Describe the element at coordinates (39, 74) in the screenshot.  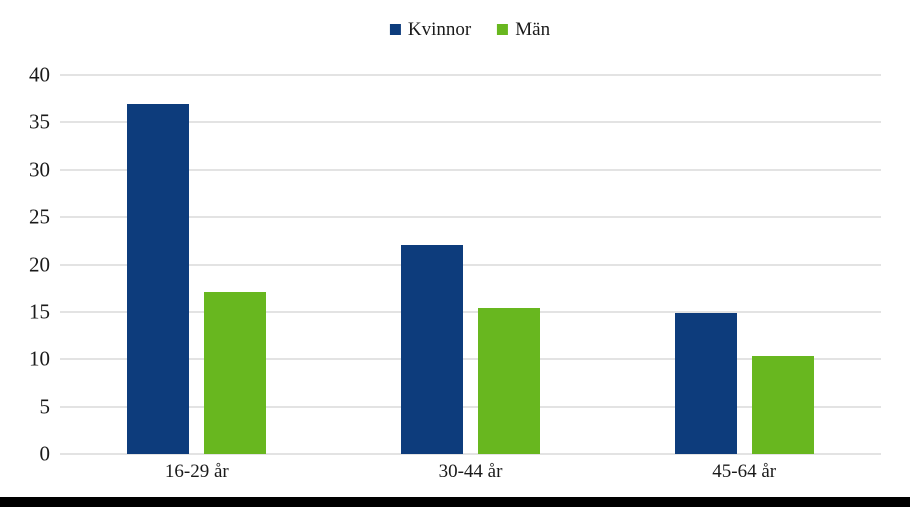
I see `y-axis-label: 40` at that location.